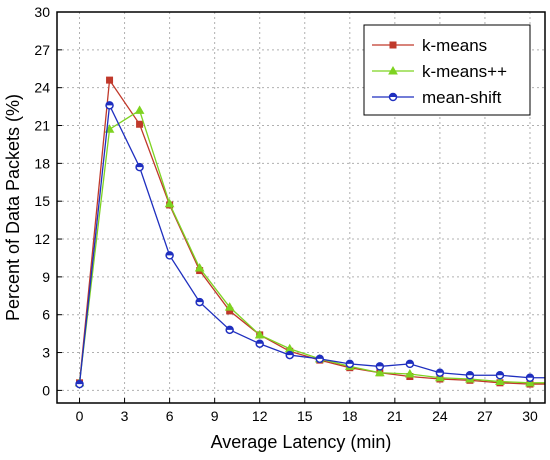 Image resolution: width=550 pixels, height=460 pixels. What do you see at coordinates (46, 277) in the screenshot?
I see `y-tick-label: 9` at bounding box center [46, 277].